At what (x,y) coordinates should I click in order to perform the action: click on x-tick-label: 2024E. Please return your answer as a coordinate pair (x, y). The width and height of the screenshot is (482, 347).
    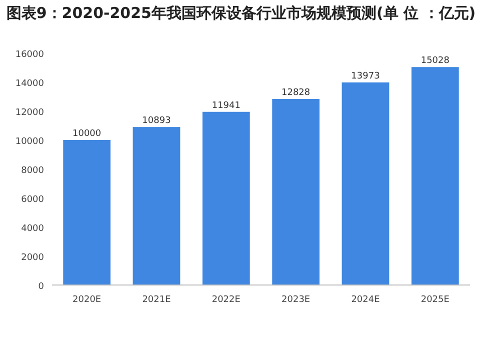
    Looking at the image, I should click on (365, 300).